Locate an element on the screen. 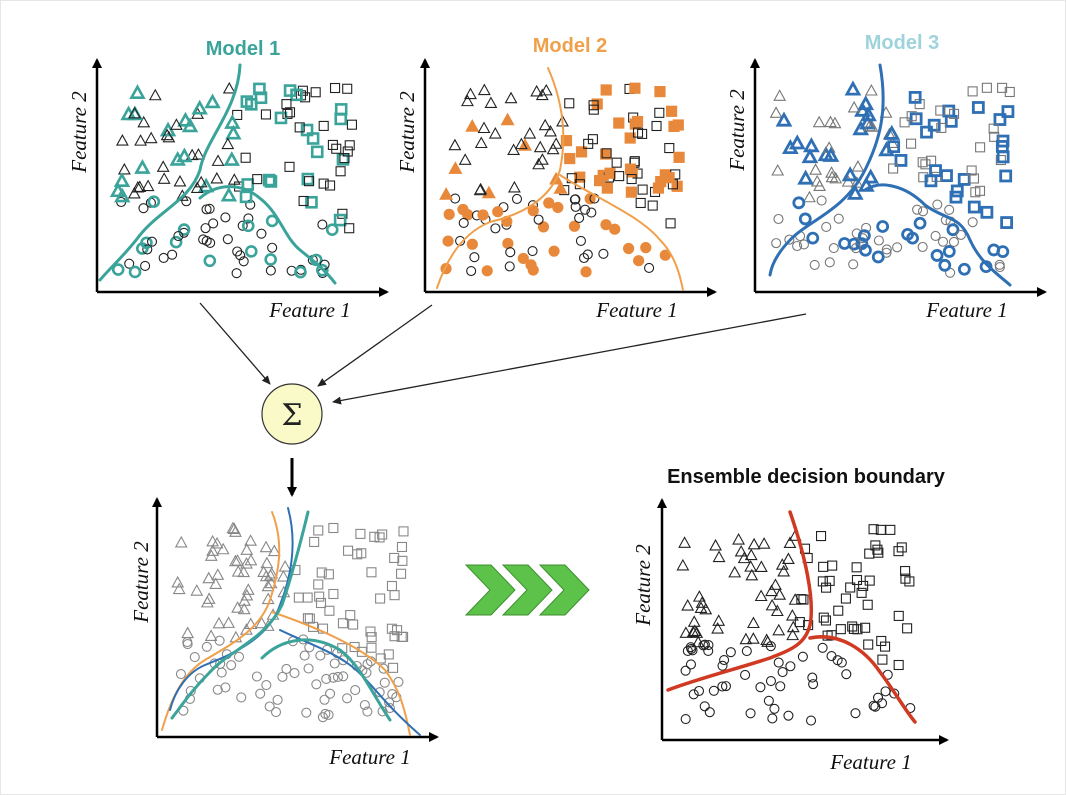 The height and width of the screenshot is (795, 1066). combined-xlabel: Feature 1 is located at coordinates (369, 757).